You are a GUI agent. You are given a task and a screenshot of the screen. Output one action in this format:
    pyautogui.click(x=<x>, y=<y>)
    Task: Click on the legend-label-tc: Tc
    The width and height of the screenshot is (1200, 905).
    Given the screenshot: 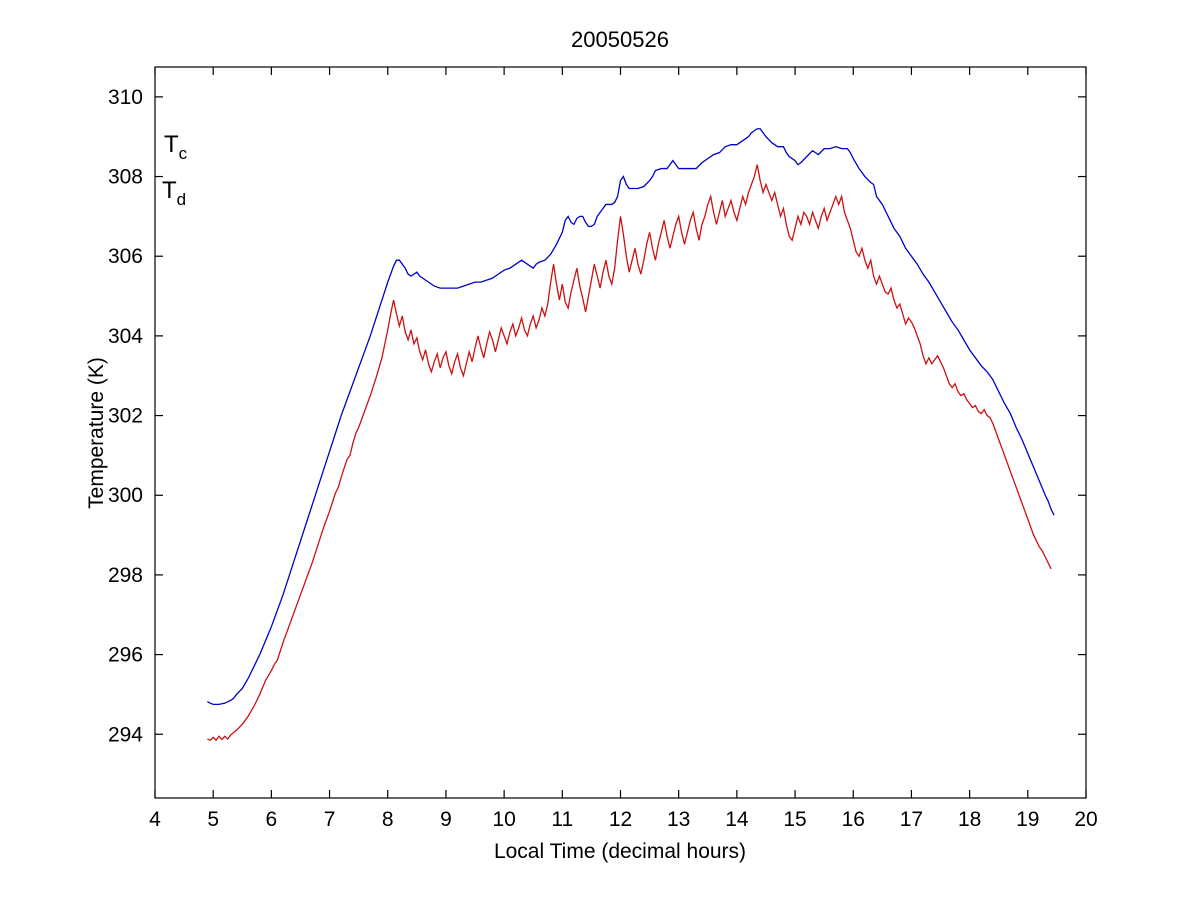 What is the action you would take?
    pyautogui.click(x=176, y=147)
    